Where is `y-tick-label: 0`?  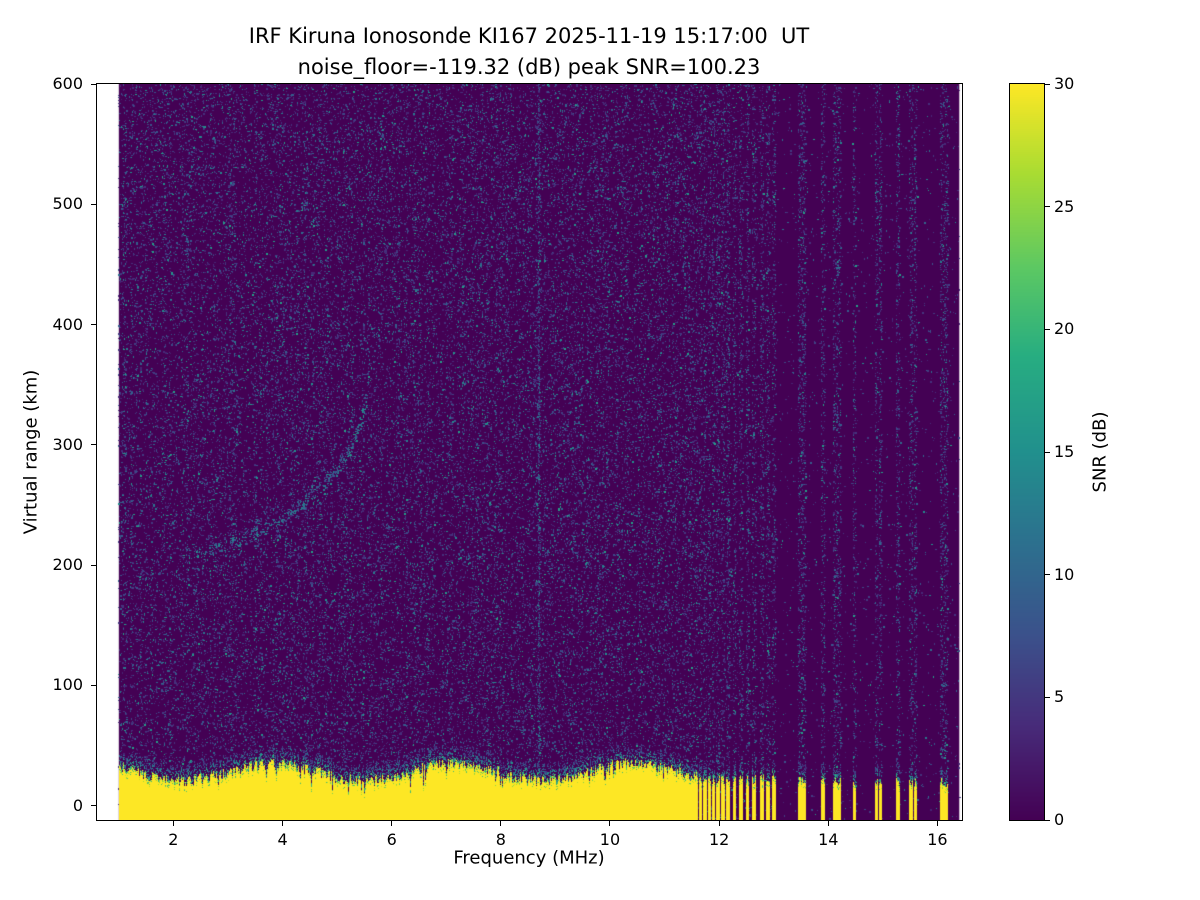 y-tick-label: 0 is located at coordinates (77, 805).